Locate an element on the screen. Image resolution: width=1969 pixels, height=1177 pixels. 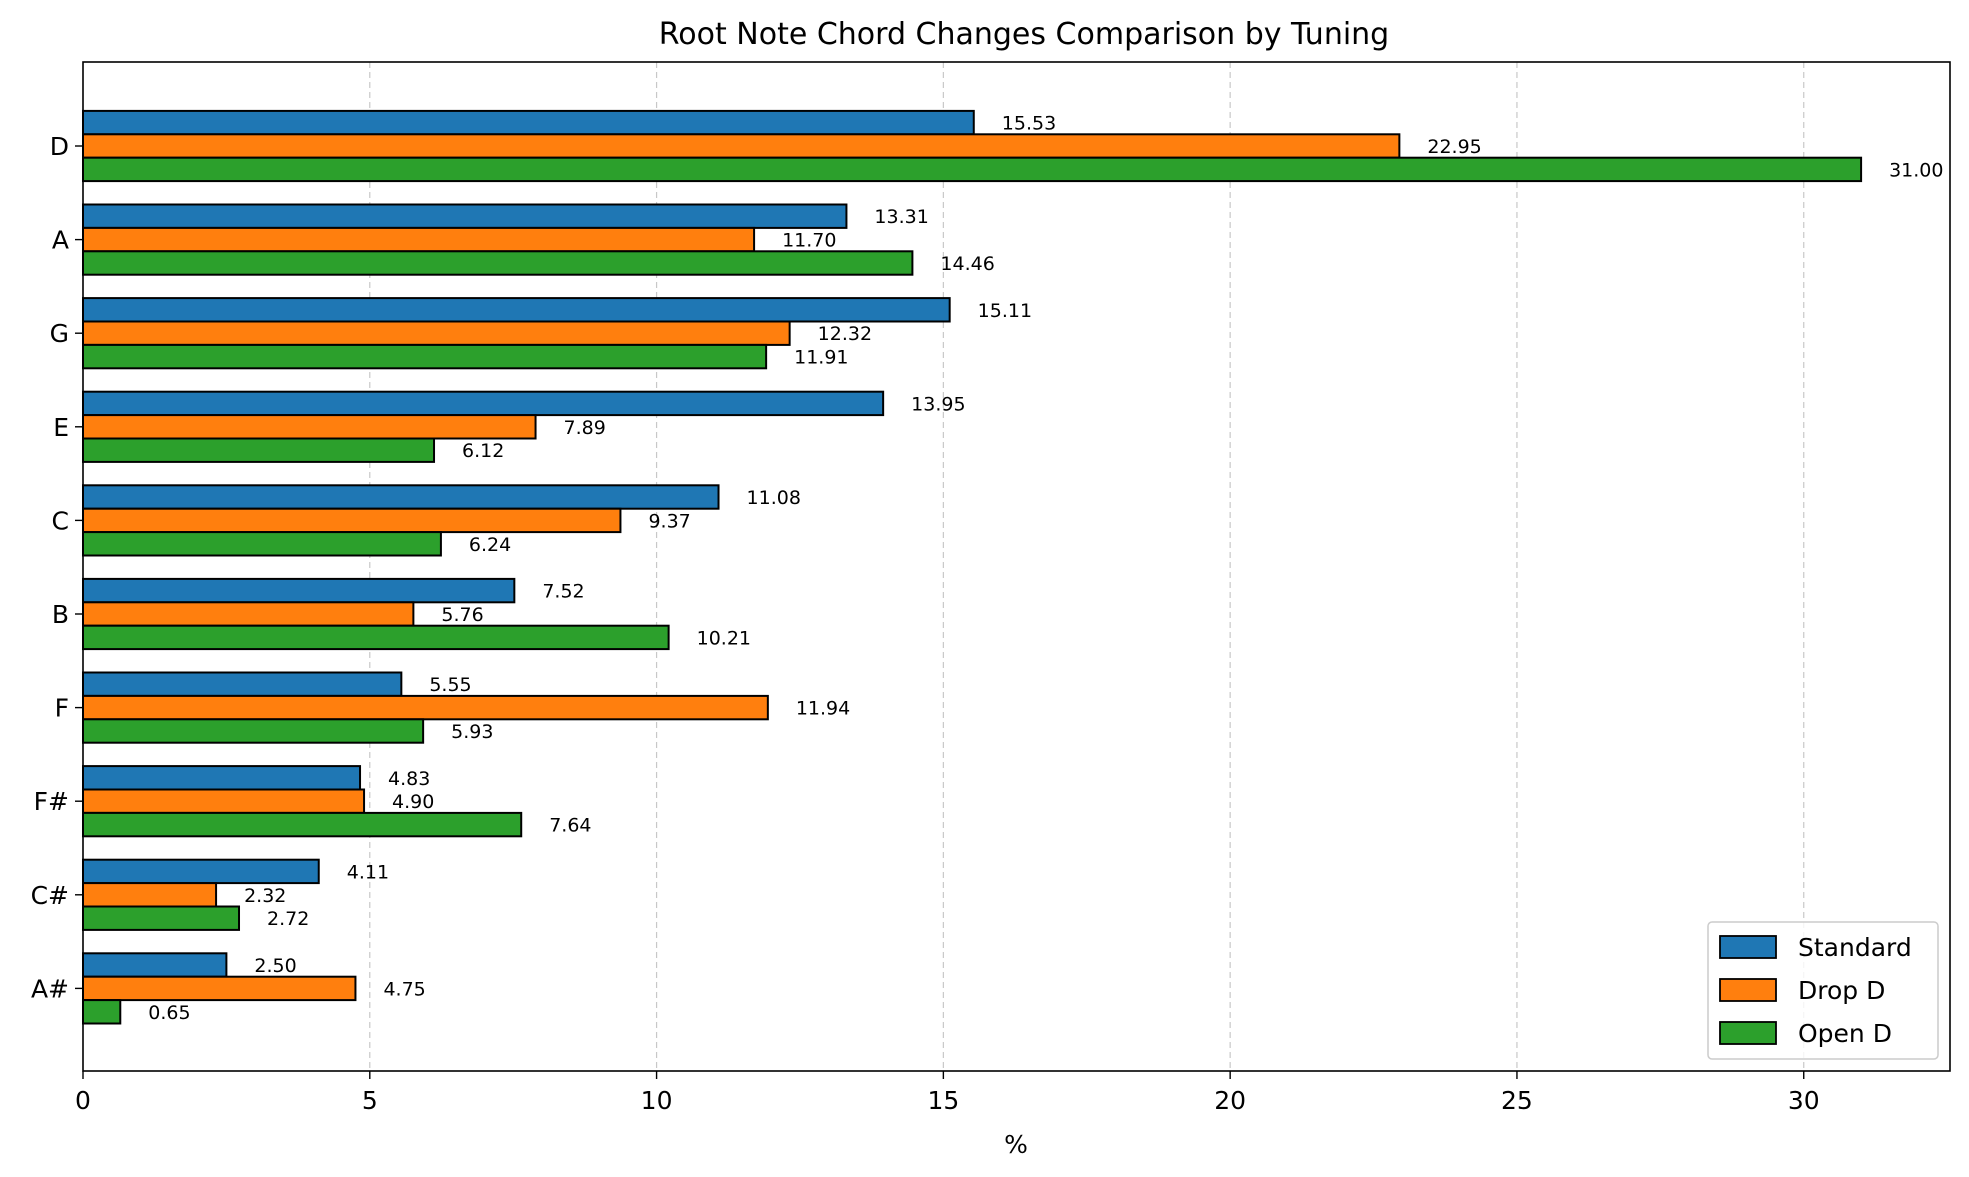
data-label: 2.32 is located at coordinates (265, 896).